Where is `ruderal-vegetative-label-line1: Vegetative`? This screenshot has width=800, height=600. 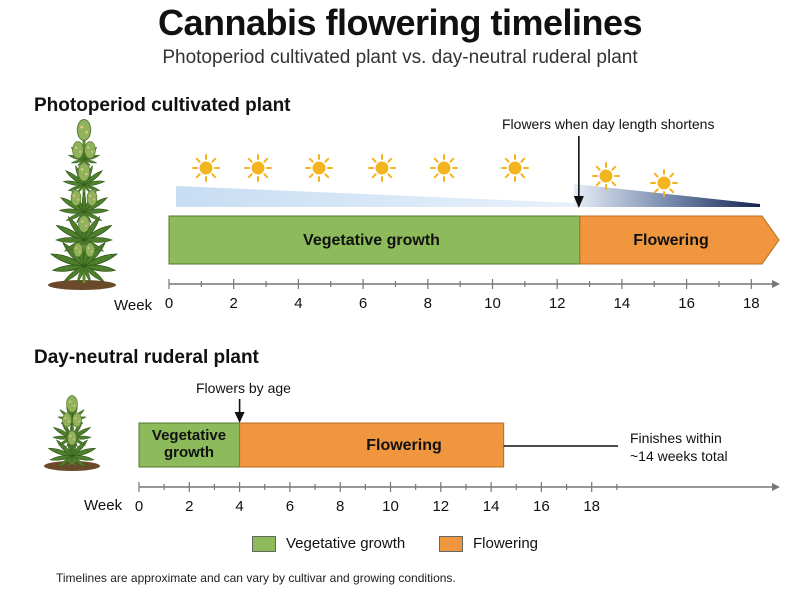
ruderal-vegetative-label-line1: Vegetative is located at coordinates (189, 435).